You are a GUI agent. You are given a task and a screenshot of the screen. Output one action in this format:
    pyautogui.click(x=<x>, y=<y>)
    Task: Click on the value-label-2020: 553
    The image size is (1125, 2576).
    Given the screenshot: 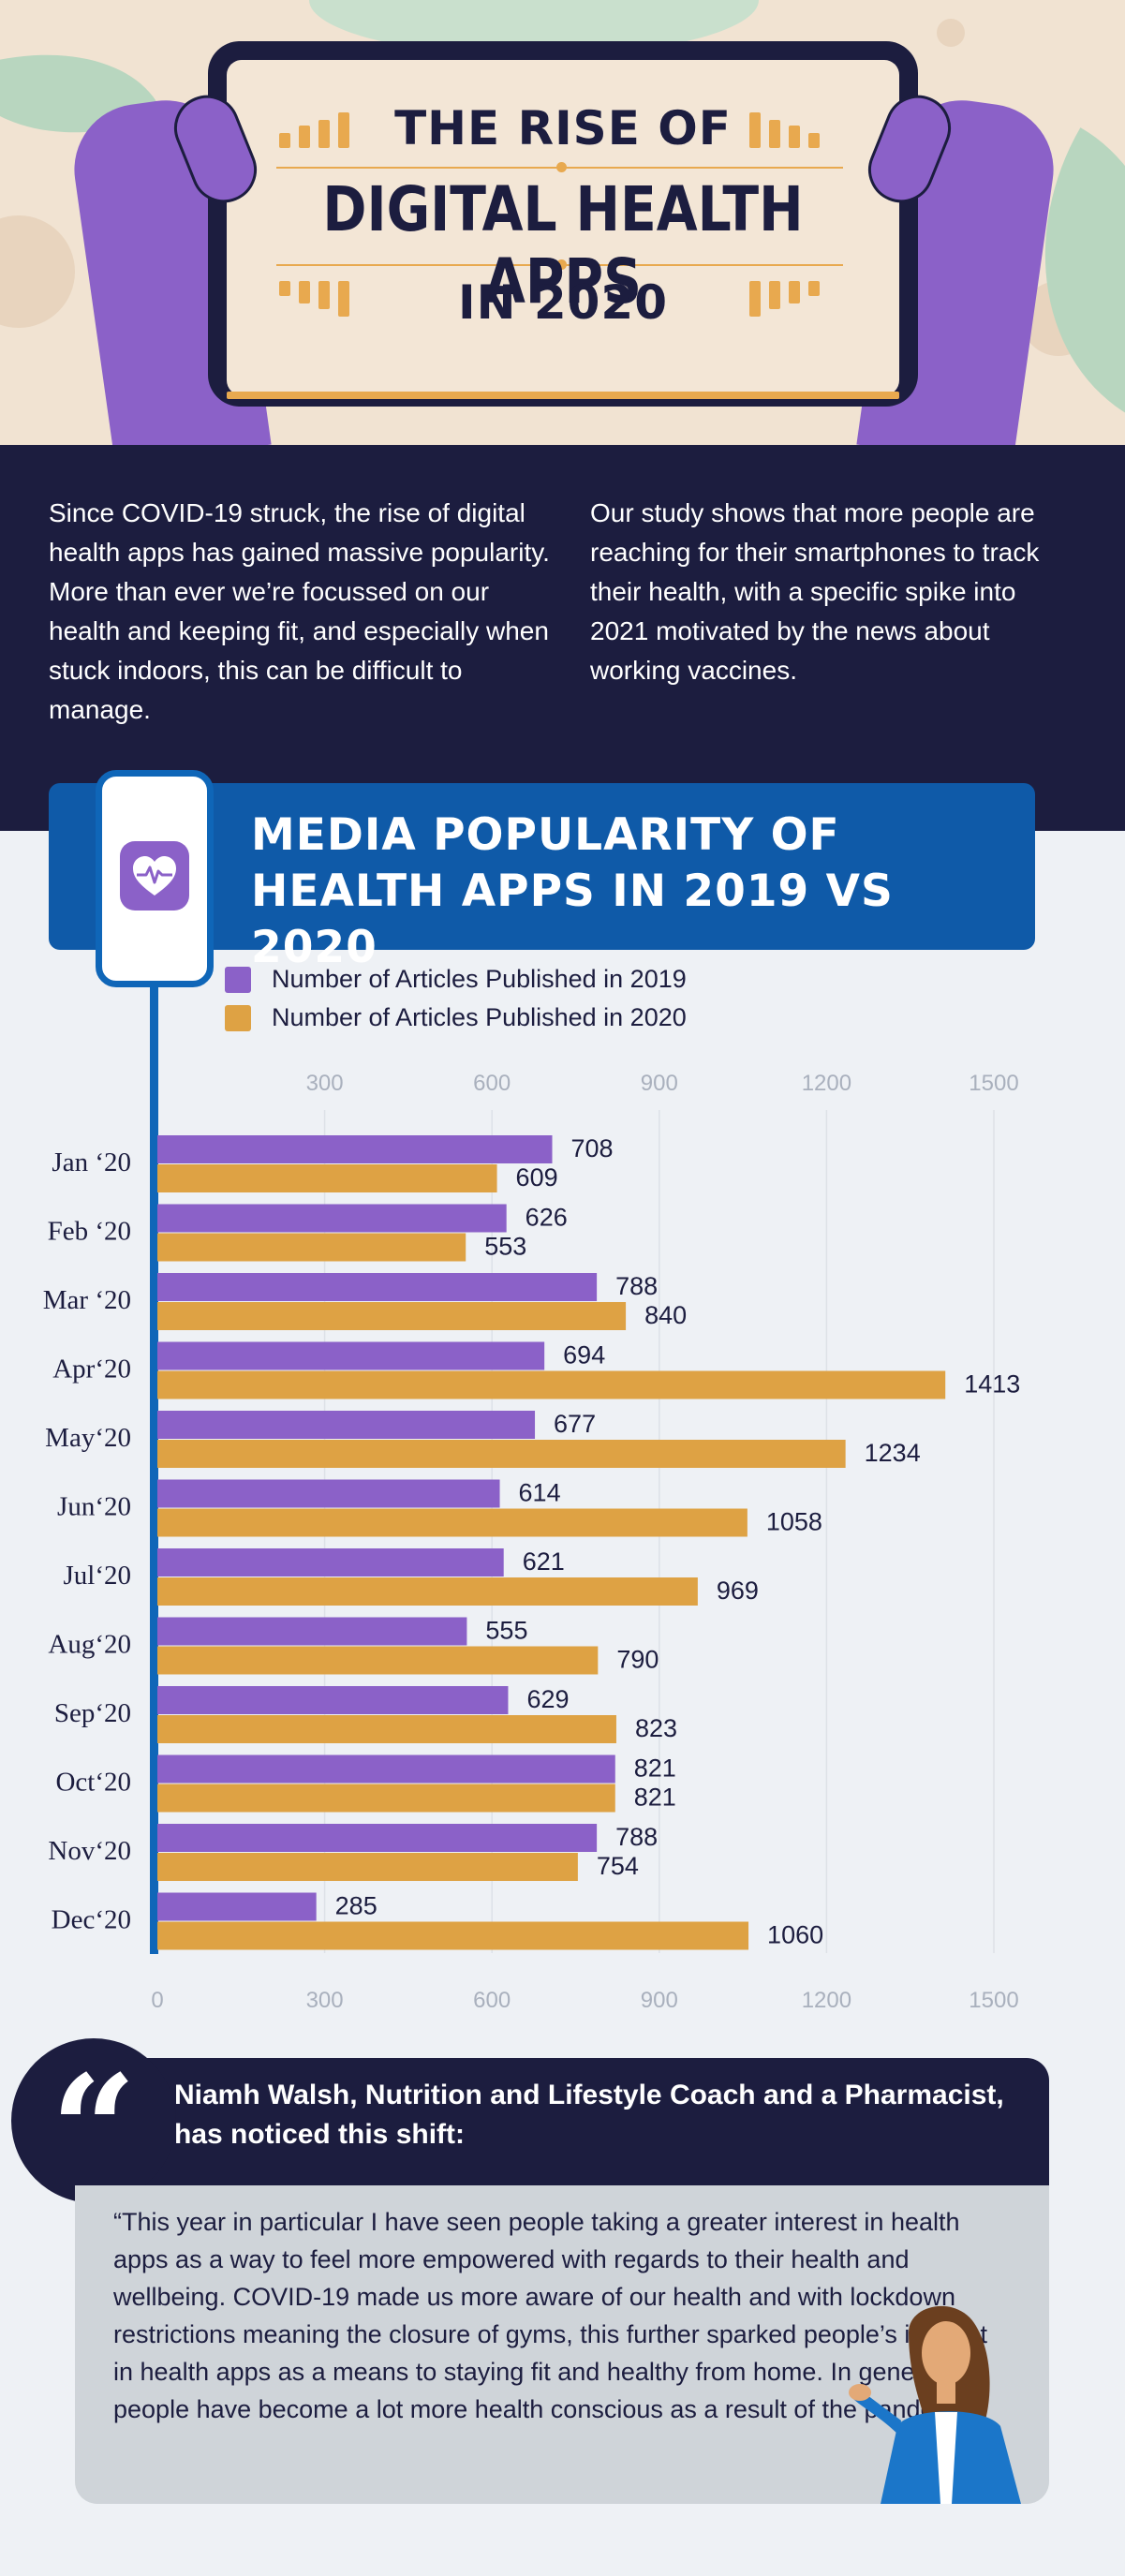 What is the action you would take?
    pyautogui.click(x=505, y=1247)
    